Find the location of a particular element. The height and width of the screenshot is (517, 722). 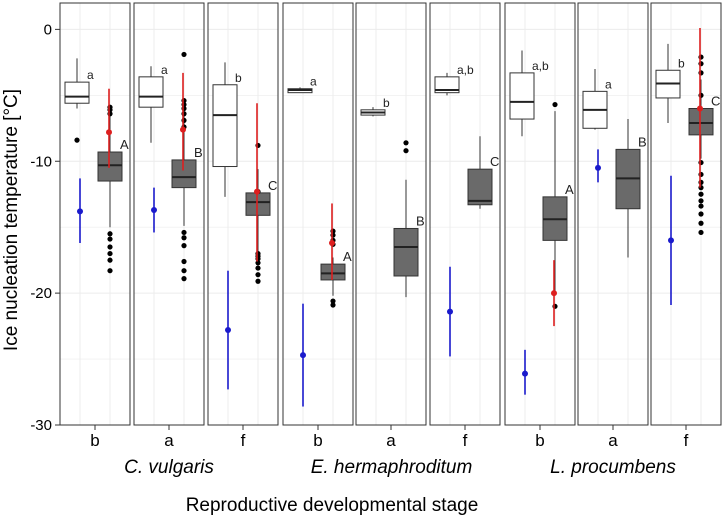

panel-5: bB is located at coordinates (391, 214).